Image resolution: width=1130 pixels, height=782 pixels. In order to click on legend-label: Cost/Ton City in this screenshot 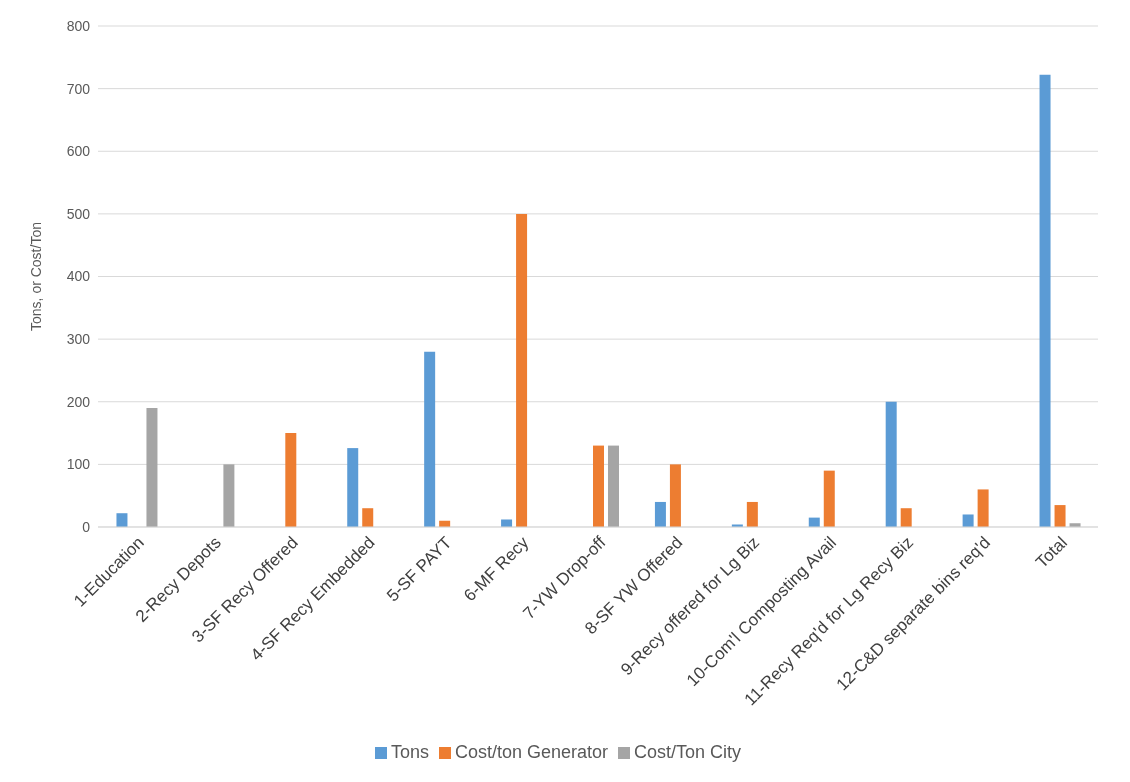, I will do `click(688, 752)`.